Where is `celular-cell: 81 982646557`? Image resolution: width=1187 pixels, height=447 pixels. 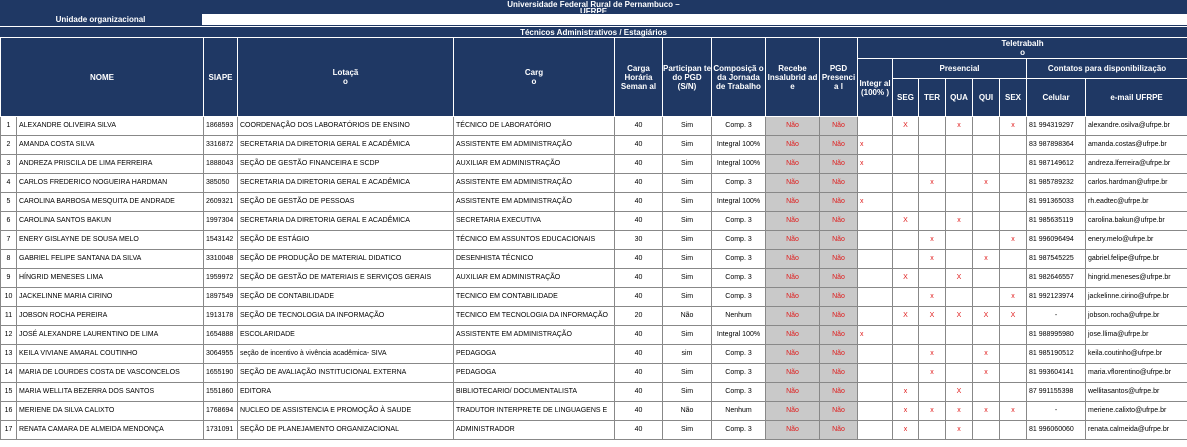
celular-cell: 81 982646557 is located at coordinates (1056, 278).